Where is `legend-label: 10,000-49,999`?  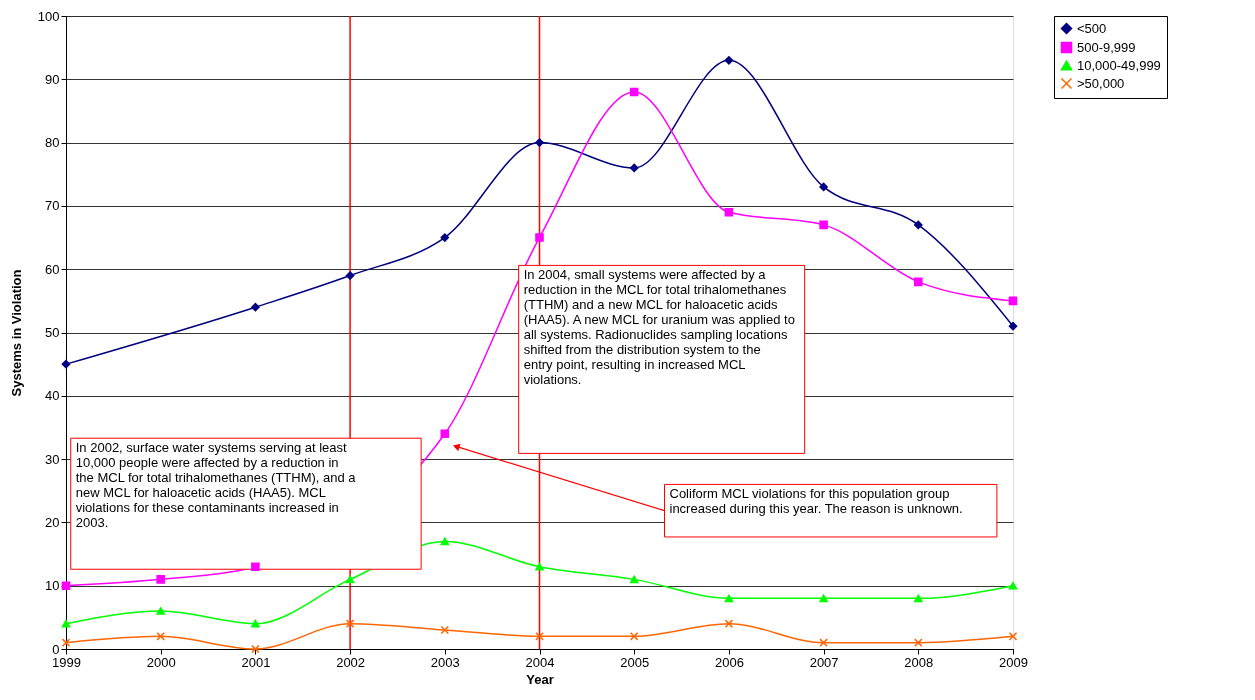
legend-label: 10,000-49,999 is located at coordinates (1119, 65).